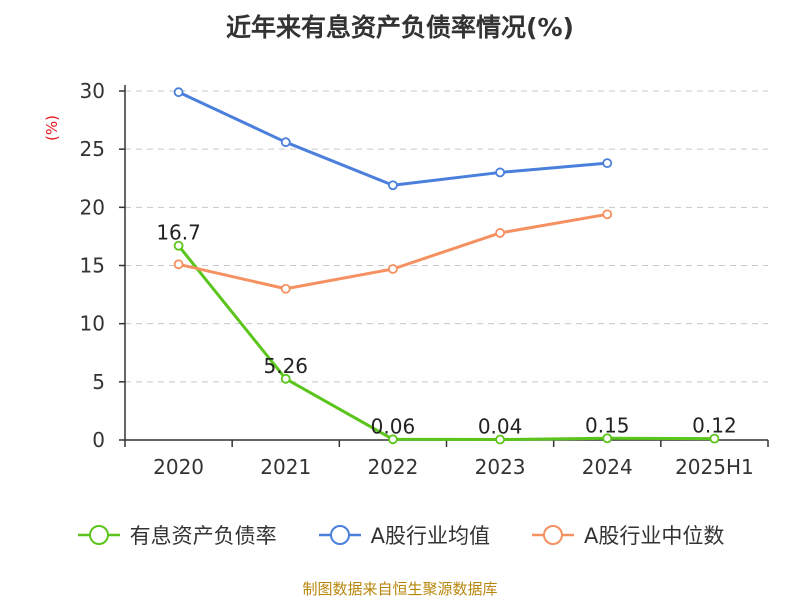 The width and height of the screenshot is (800, 600). What do you see at coordinates (714, 467) in the screenshot?
I see `x-tick-label: 2025H1` at bounding box center [714, 467].